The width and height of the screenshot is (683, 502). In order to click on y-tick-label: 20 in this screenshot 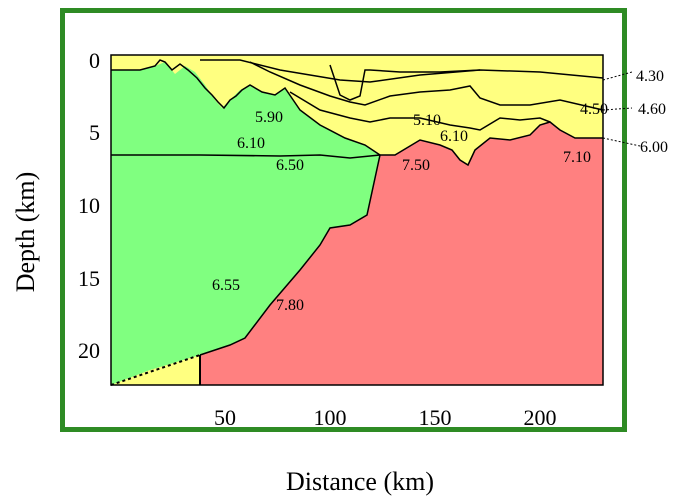, I will do `click(89, 350)`.